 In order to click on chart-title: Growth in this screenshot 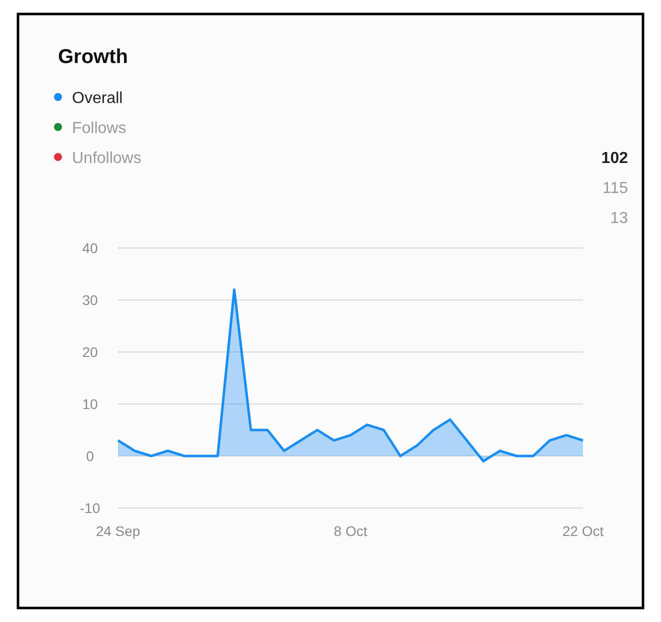, I will do `click(93, 57)`.